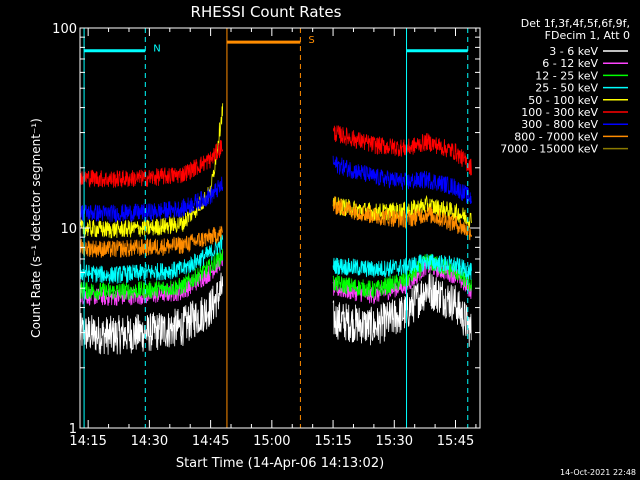 Image resolution: width=640 pixels, height=480 pixels. I want to click on legend-label-8: 7000 - 15000 keV, so click(549, 149).